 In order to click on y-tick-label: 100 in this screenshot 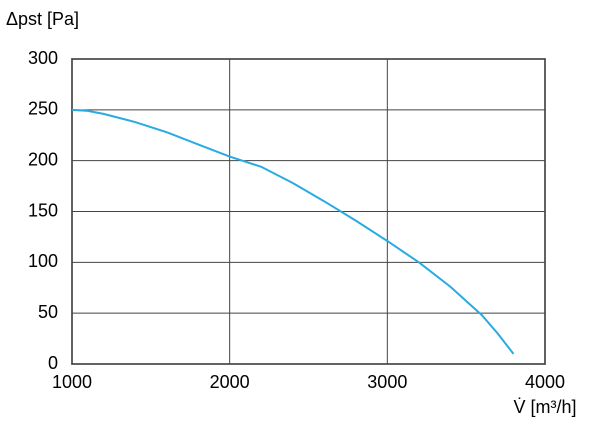, I will do `click(43, 261)`.